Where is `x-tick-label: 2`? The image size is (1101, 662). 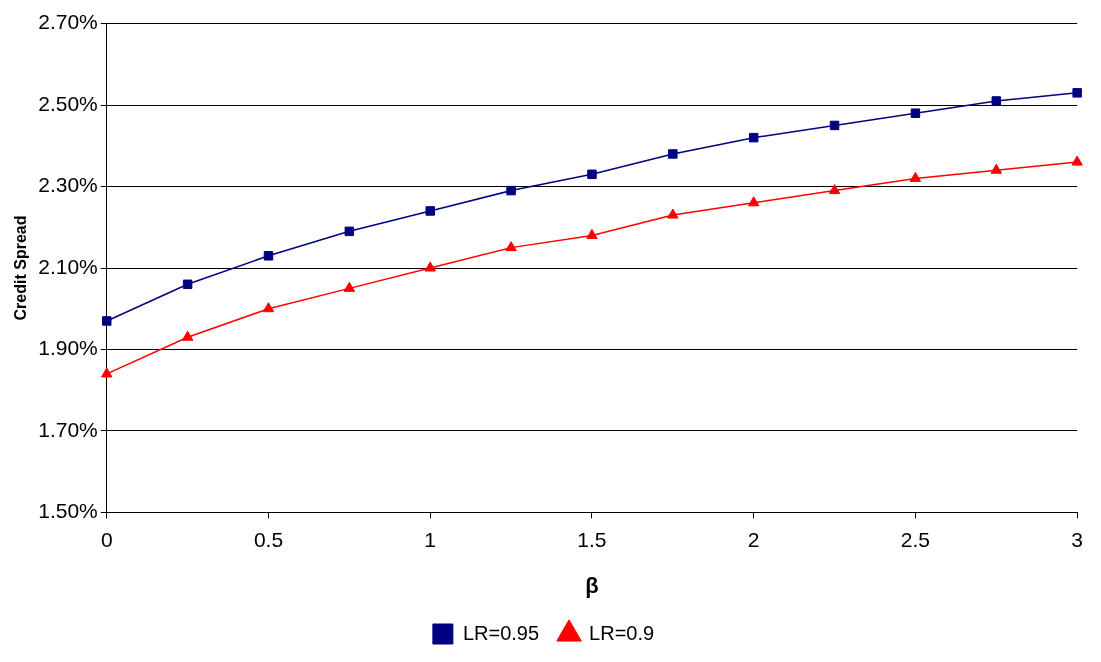
x-tick-label: 2 is located at coordinates (753, 539).